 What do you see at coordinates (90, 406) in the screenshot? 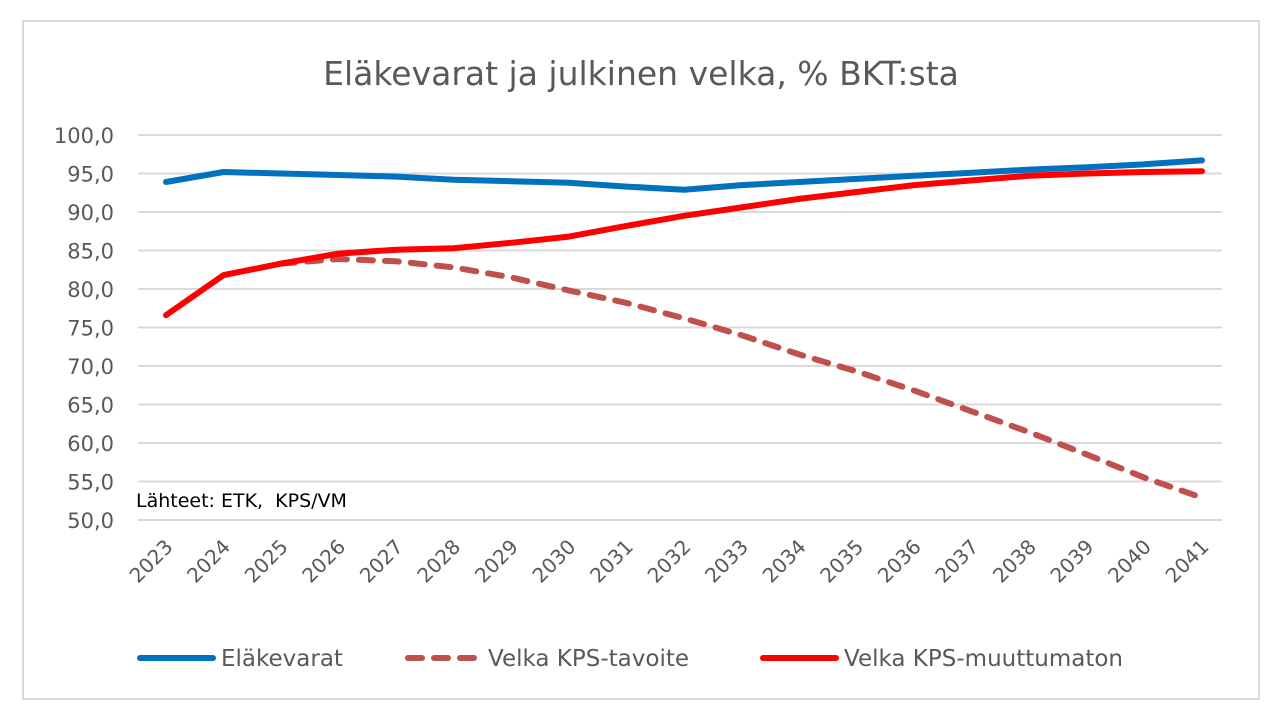
I see `y-tick-label: 65,0` at bounding box center [90, 406].